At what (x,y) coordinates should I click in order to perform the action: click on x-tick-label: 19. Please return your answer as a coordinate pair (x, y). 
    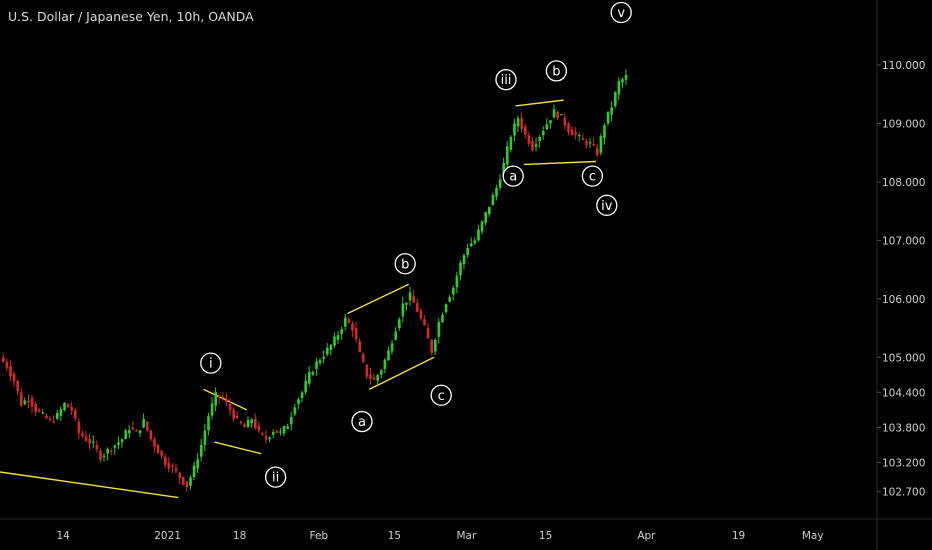
    Looking at the image, I should click on (738, 536).